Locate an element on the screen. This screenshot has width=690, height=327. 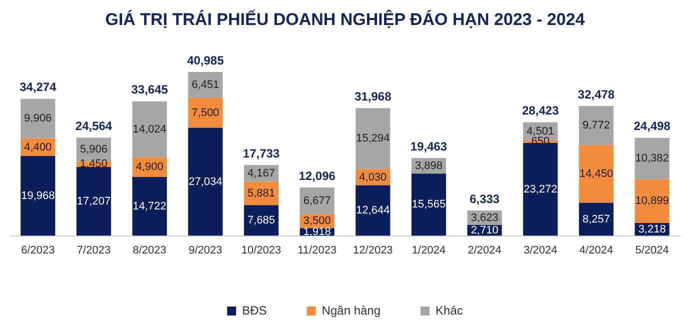
data-label: 5,906 is located at coordinates (94, 149).